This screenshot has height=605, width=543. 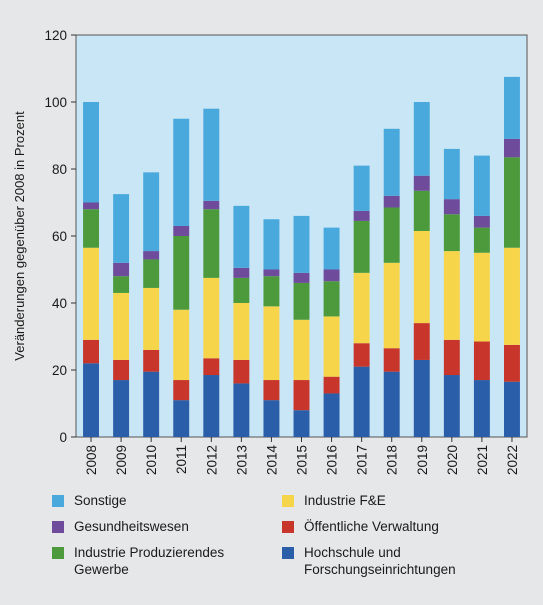 What do you see at coordinates (55, 102) in the screenshot?
I see `y-tick-label: 100` at bounding box center [55, 102].